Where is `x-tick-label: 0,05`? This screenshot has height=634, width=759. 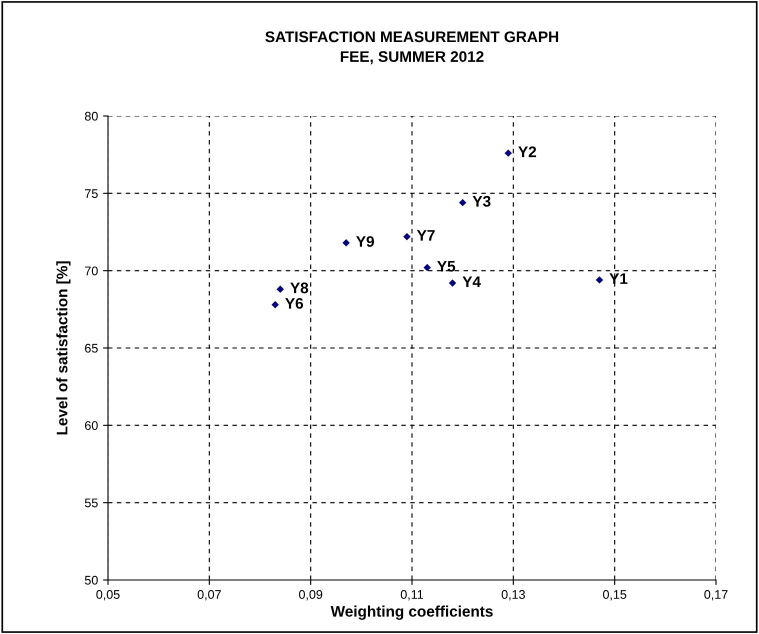 x-tick-label: 0,05 is located at coordinates (108, 595).